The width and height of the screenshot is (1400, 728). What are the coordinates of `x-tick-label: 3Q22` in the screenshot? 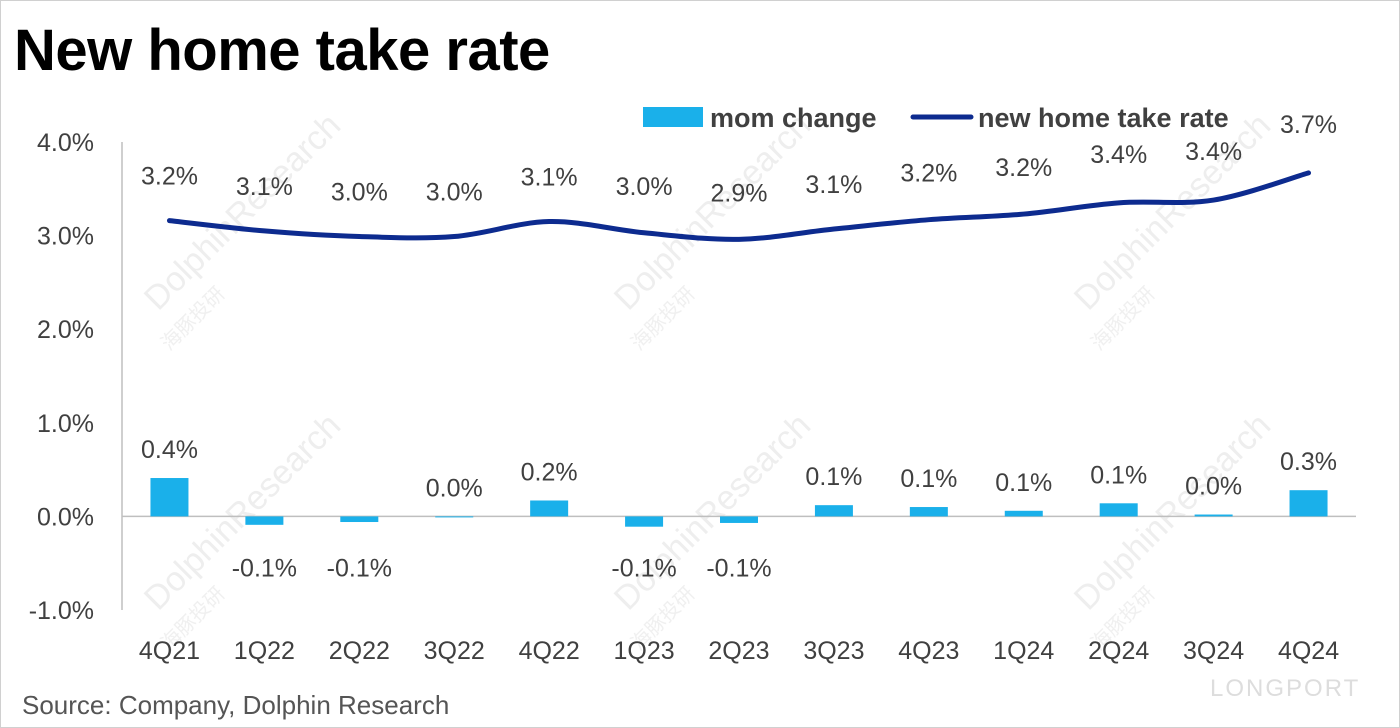 It's located at (454, 651).